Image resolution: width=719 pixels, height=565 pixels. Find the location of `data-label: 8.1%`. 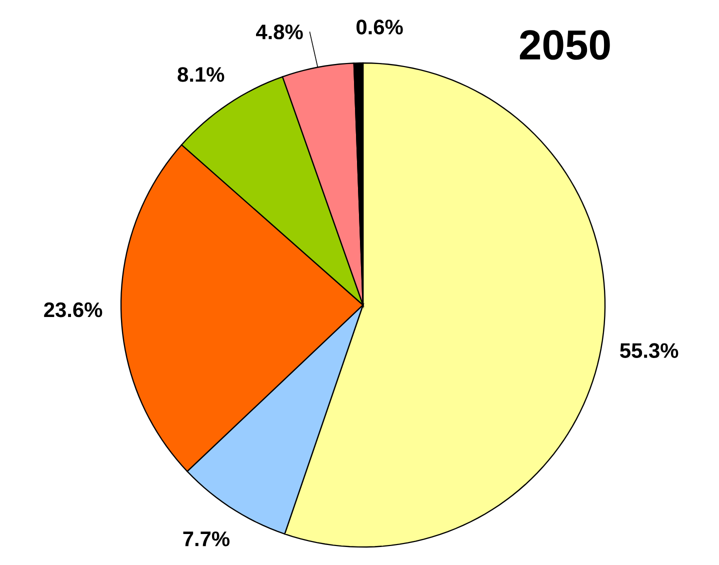

data-label: 8.1% is located at coordinates (201, 74).